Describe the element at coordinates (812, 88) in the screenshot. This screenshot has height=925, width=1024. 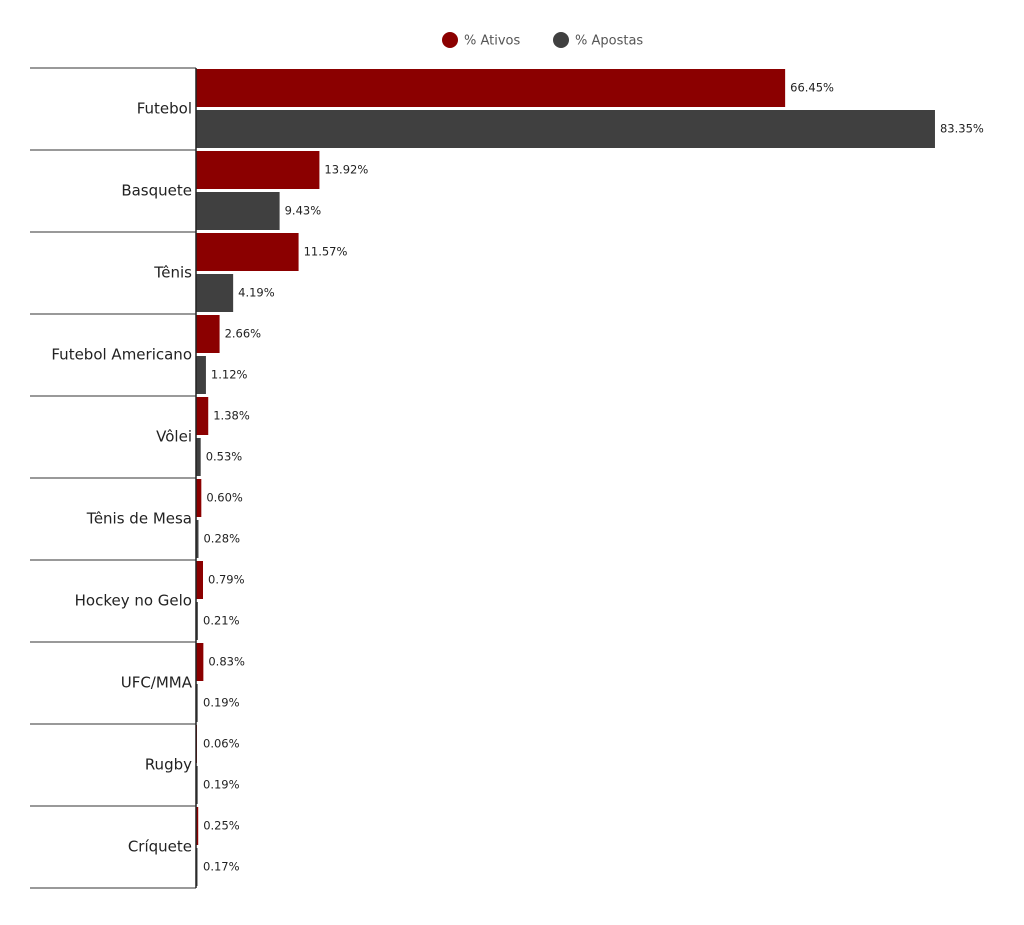
I see `value-label: 66.45%` at that location.